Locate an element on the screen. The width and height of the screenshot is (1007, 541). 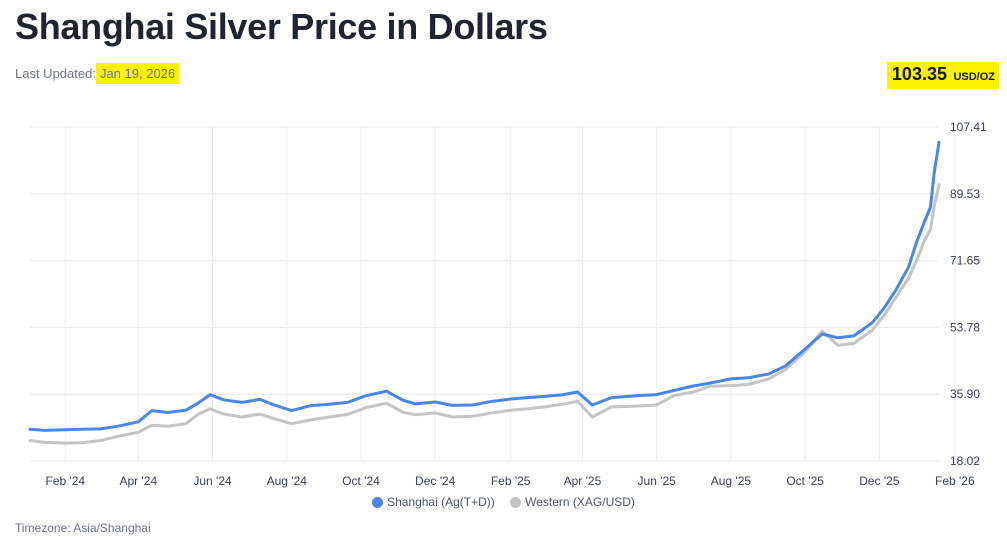
x-tick-label: Aug '24 is located at coordinates (287, 481).